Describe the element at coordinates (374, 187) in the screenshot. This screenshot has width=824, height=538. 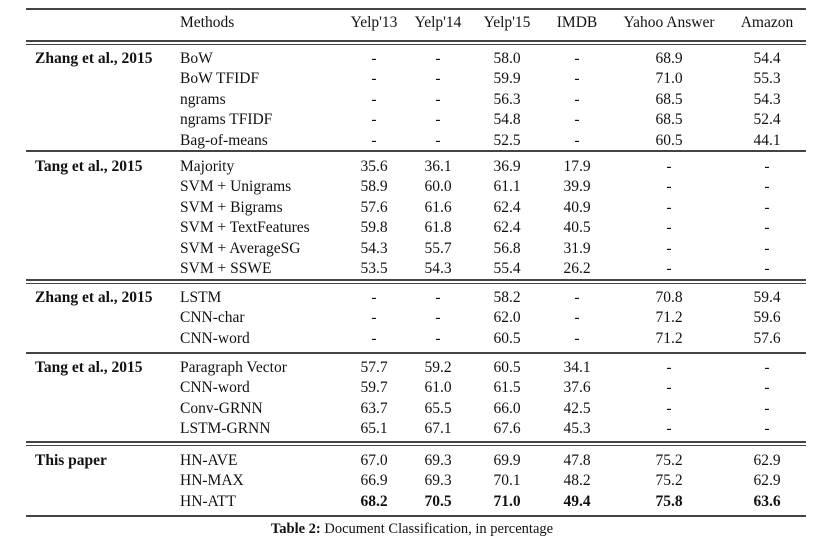
I see `table-cell: 58.9` at that location.